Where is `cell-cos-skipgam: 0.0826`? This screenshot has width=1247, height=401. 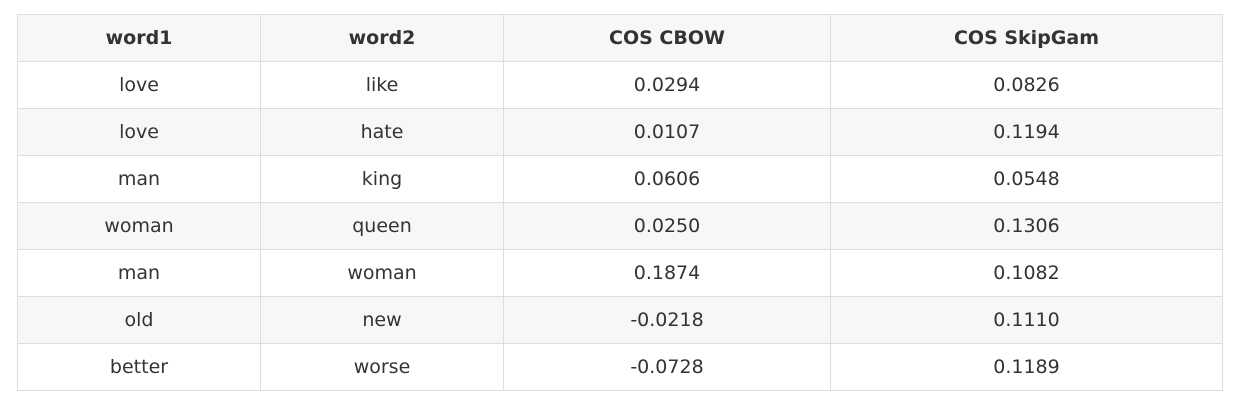
cell-cos-skipgam: 0.0826 is located at coordinates (1026, 85).